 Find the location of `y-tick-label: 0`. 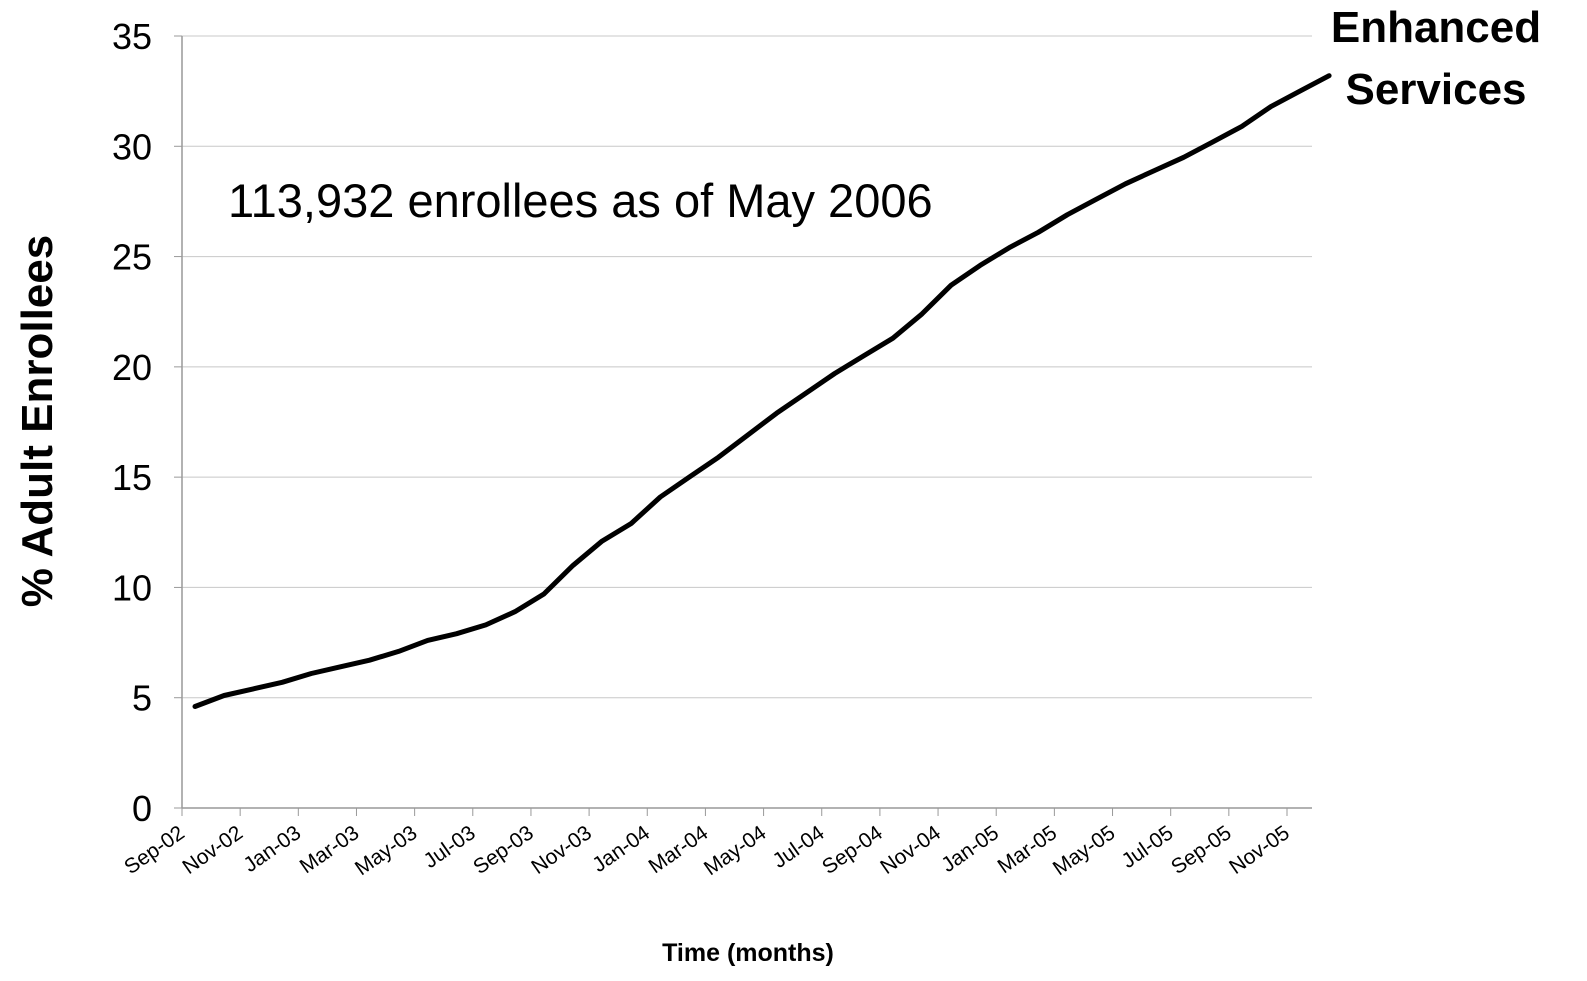

y-tick-label: 0 is located at coordinates (142, 808).